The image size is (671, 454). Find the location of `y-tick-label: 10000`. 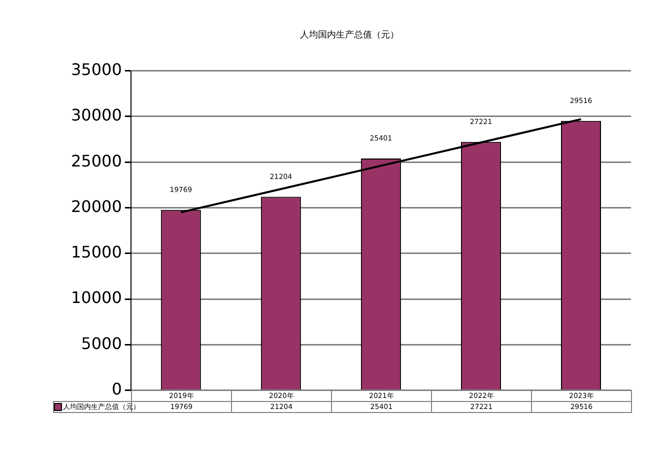

y-tick-label: 10000 is located at coordinates (96, 298).